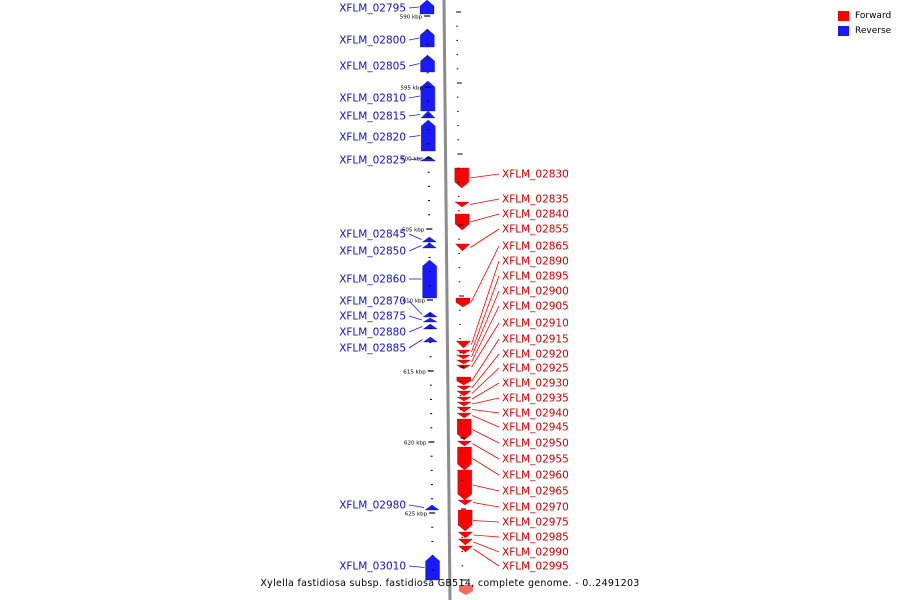  Describe the element at coordinates (372, 506) in the screenshot. I see `reverse-gene-label: XFLM_02980` at that location.